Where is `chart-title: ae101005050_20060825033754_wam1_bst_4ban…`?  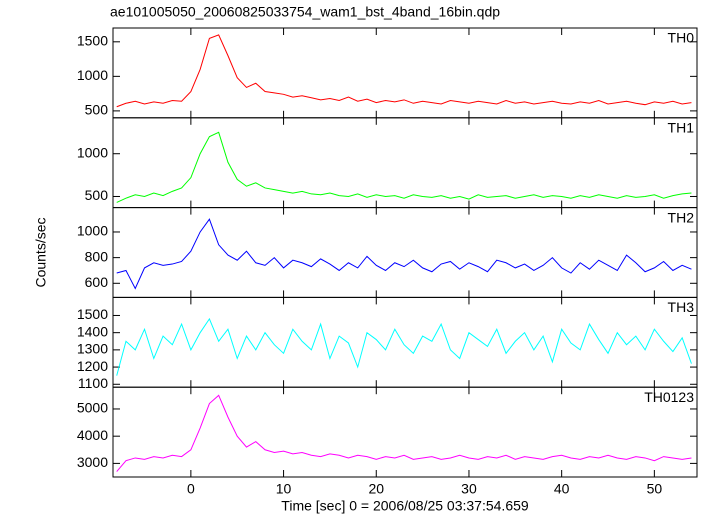 chart-title: ae101005050_20060825033754_wam1_bst_4ban… is located at coordinates (305, 12).